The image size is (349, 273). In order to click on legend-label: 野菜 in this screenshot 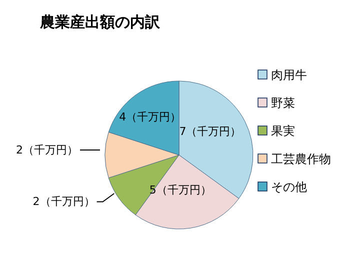, I will do `click(283, 103)`.